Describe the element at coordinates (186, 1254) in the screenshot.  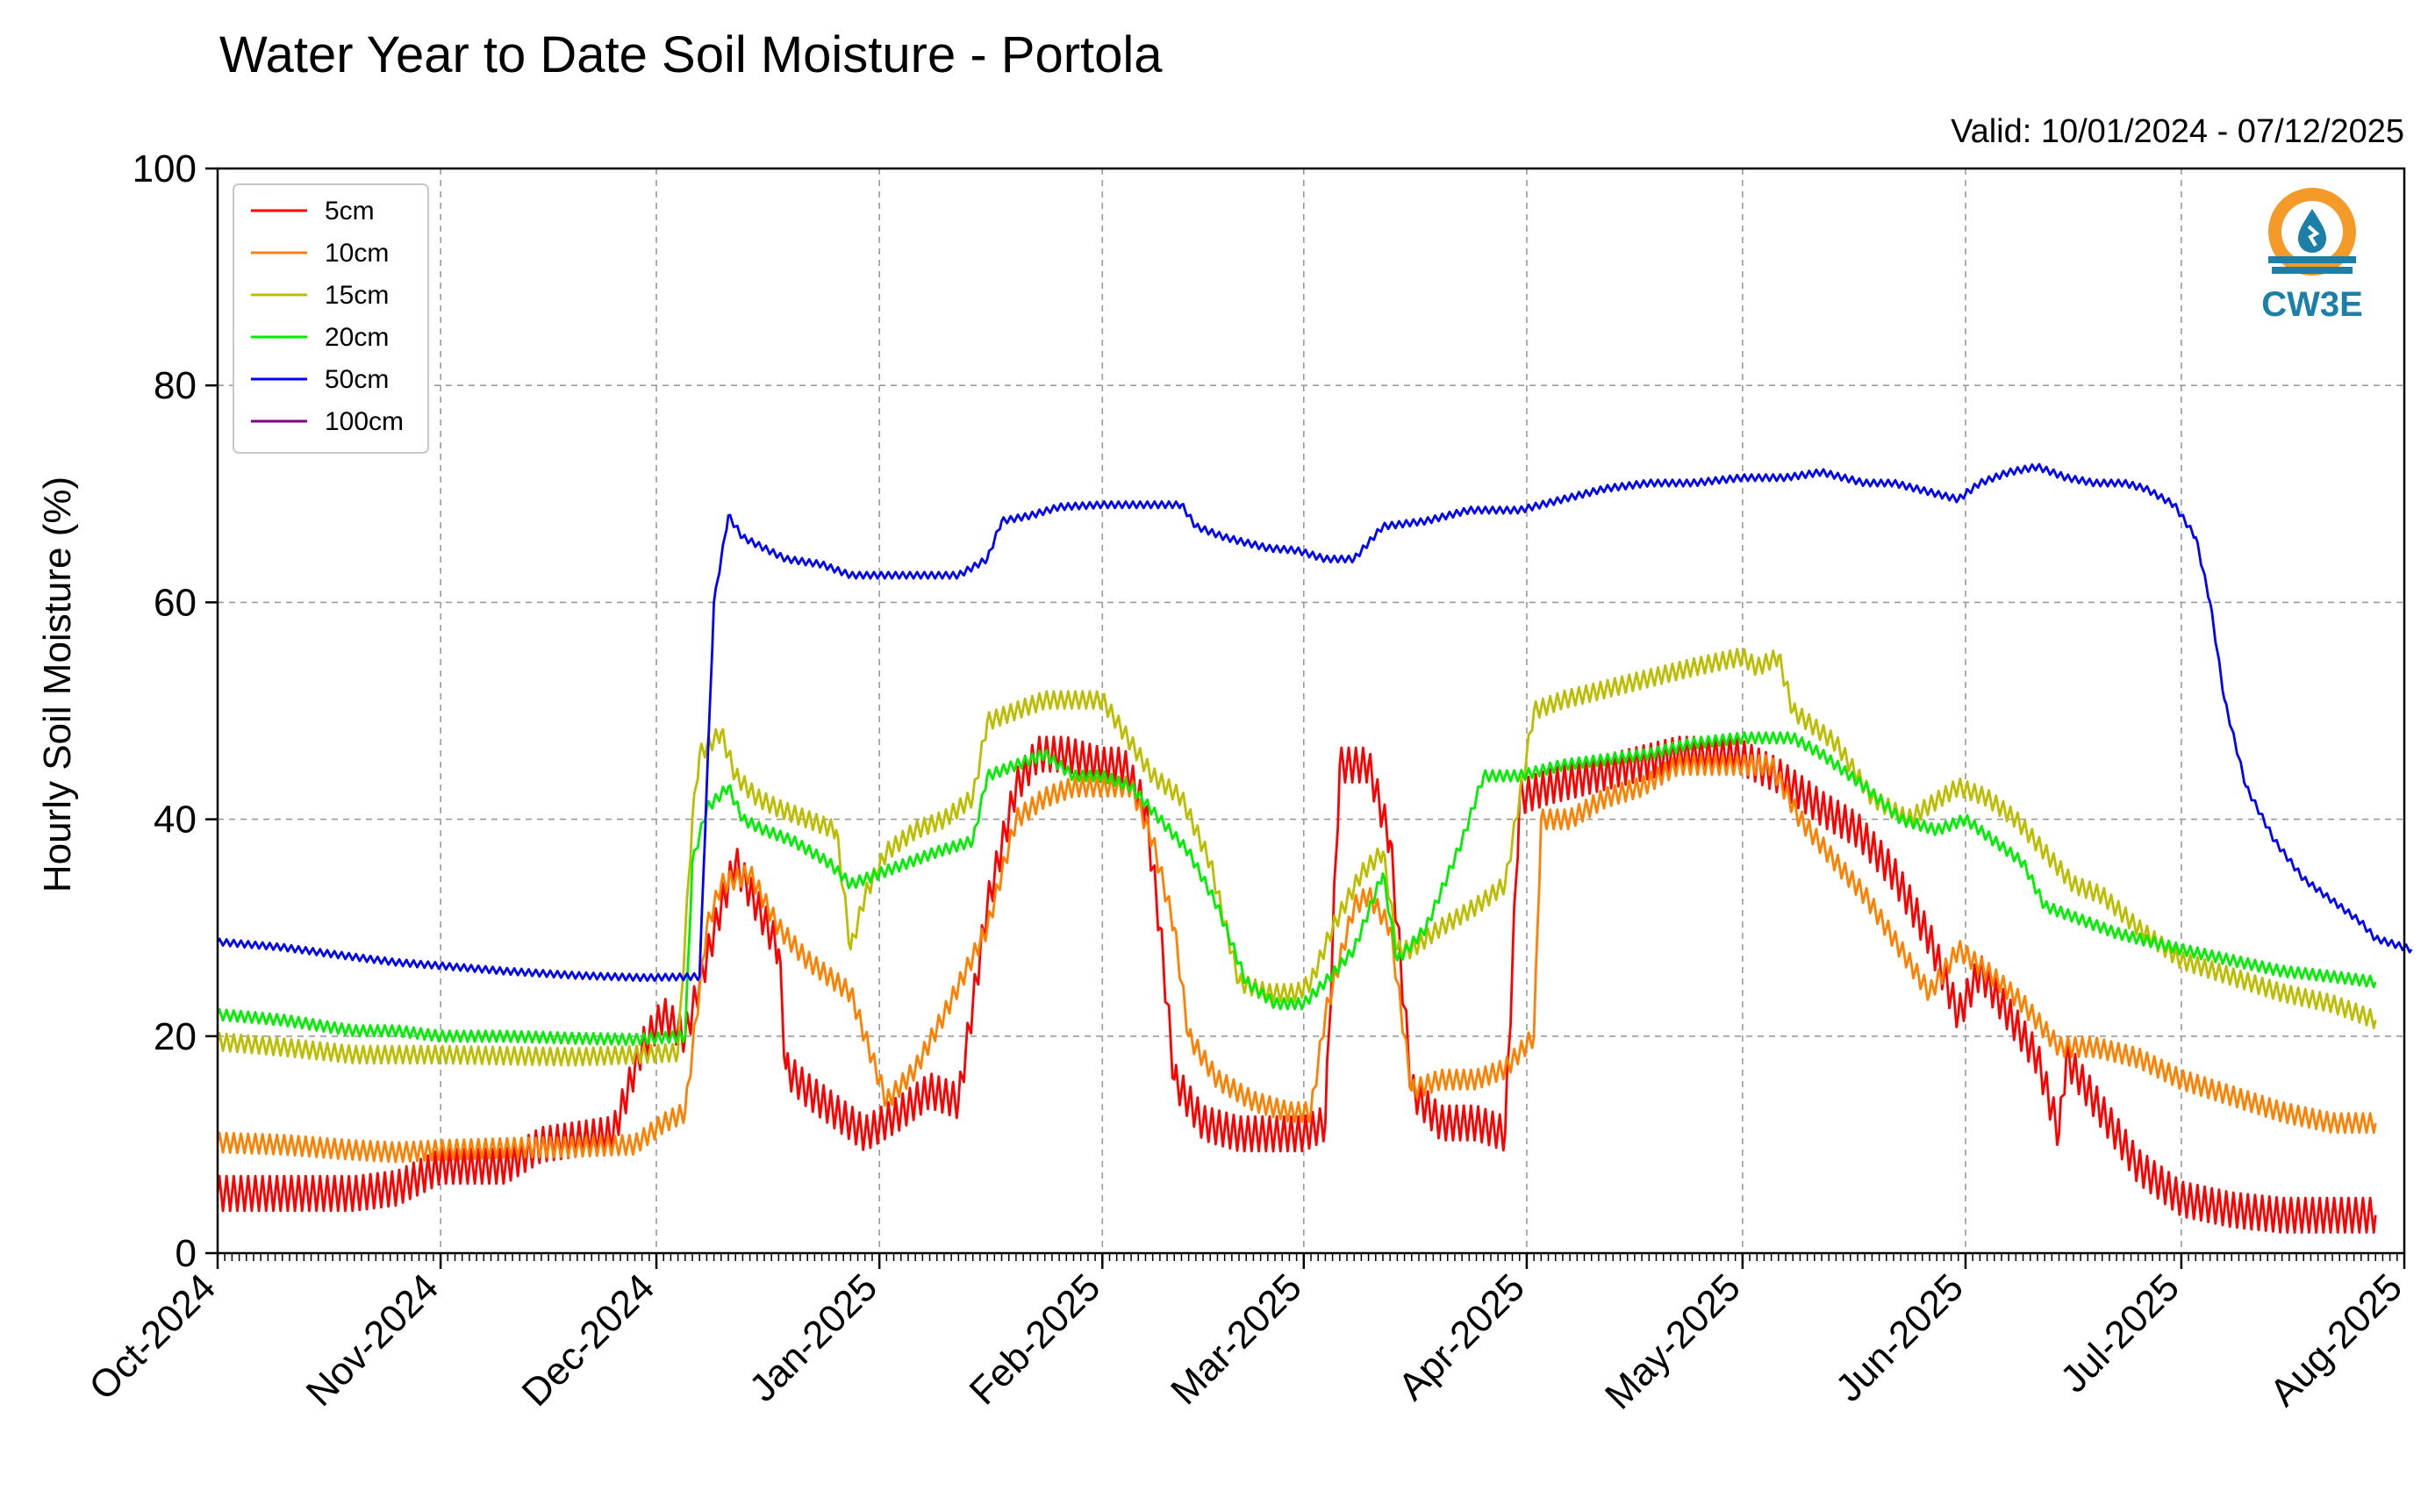
I see `y-tick-label: 0` at that location.